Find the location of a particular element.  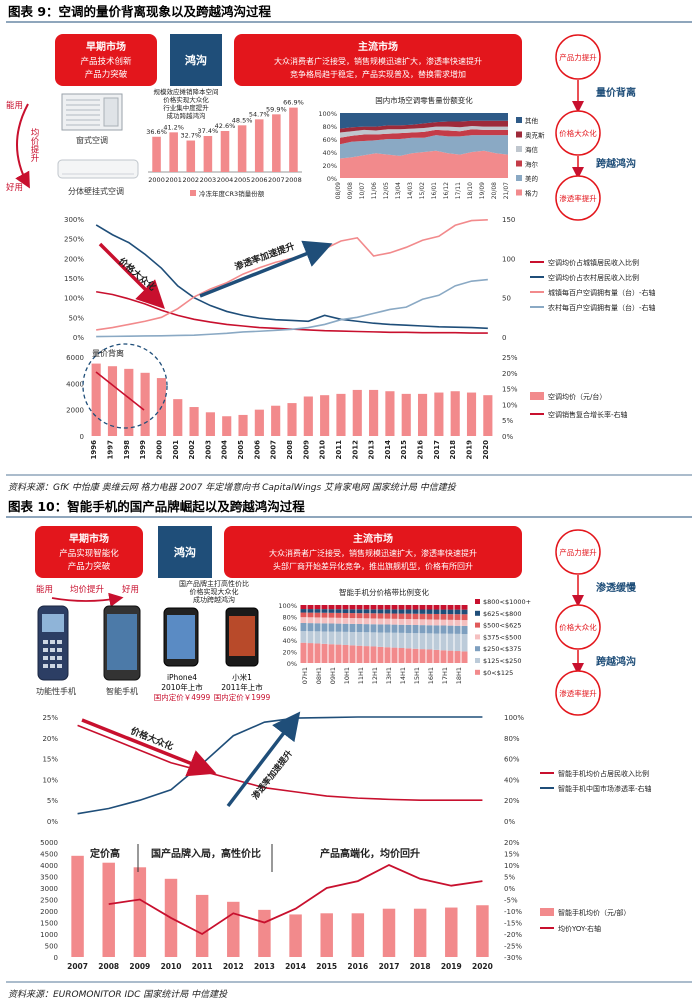

cr3-data-label: 32.7% is located at coordinates (190, 136).